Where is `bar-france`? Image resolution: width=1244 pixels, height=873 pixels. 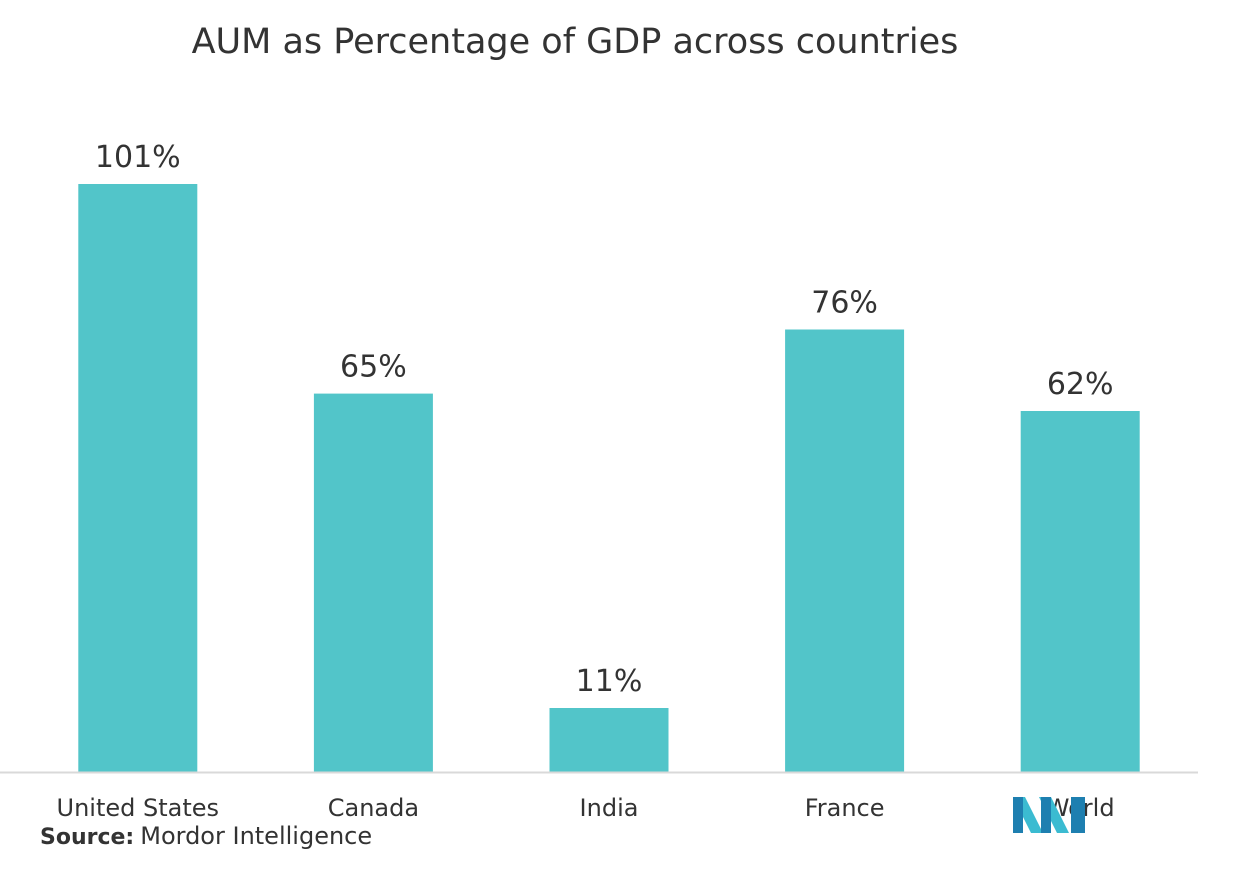
bar-france is located at coordinates (845, 550).